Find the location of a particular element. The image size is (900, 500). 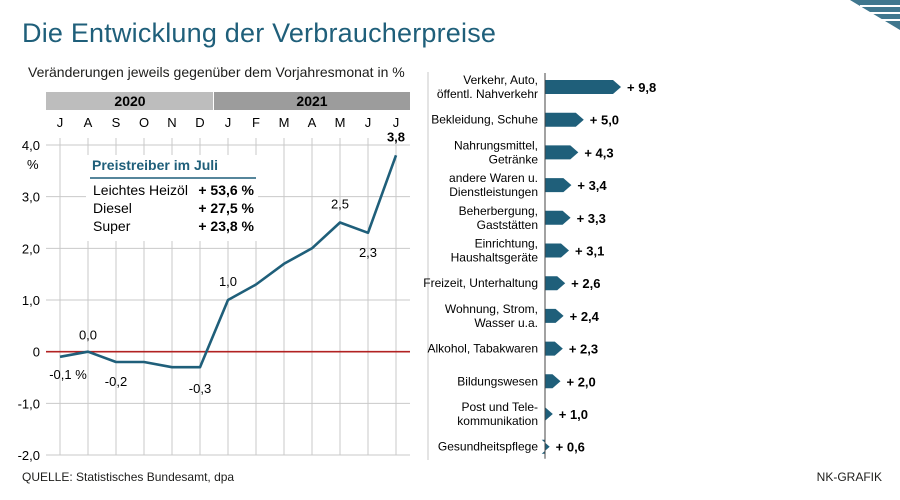

inset-row-label: Leichtes Heizöl is located at coordinates (140, 190).